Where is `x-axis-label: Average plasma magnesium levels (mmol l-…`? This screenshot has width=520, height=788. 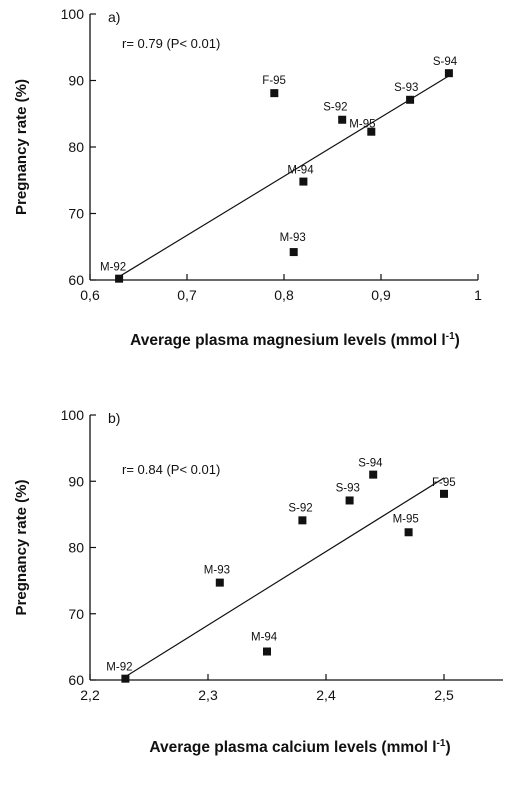 x-axis-label: Average plasma magnesium levels (mmol l-… is located at coordinates (295, 340).